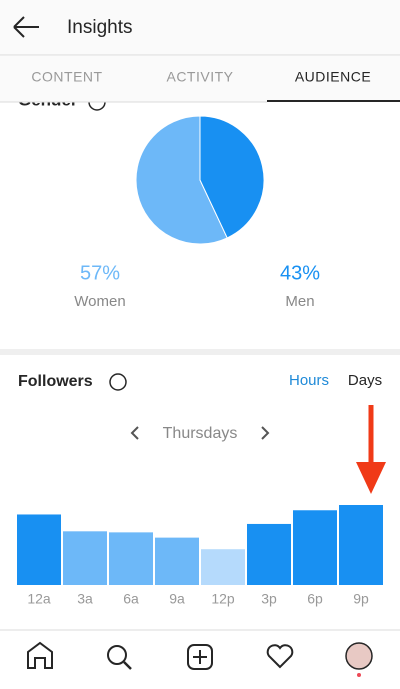 Image resolution: width=400 pixels, height=689 pixels. I want to click on tab-bar, so click(200, 79).